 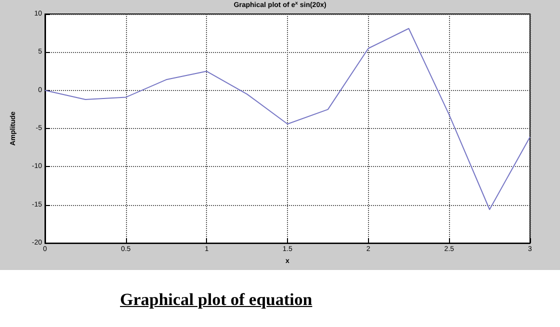 What do you see at coordinates (216, 300) in the screenshot?
I see `text: Graphical plot of equation` at bounding box center [216, 300].